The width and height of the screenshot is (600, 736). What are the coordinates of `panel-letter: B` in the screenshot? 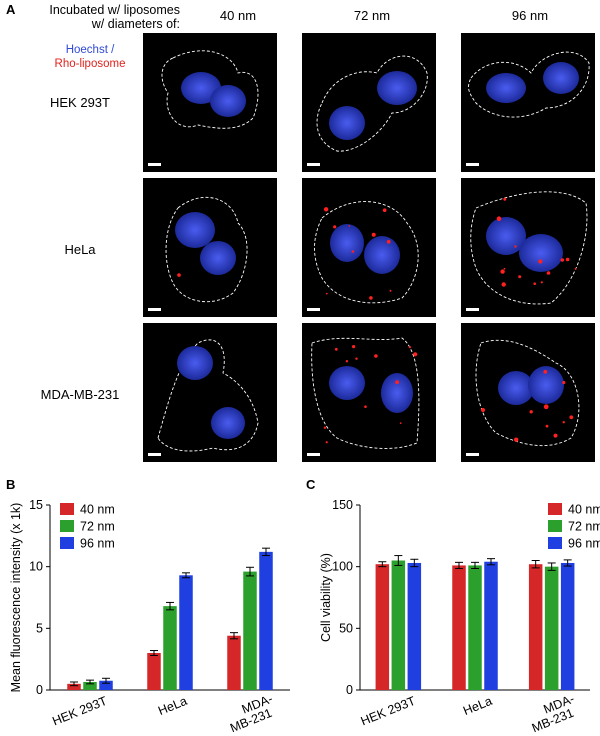 It's located at (10, 484).